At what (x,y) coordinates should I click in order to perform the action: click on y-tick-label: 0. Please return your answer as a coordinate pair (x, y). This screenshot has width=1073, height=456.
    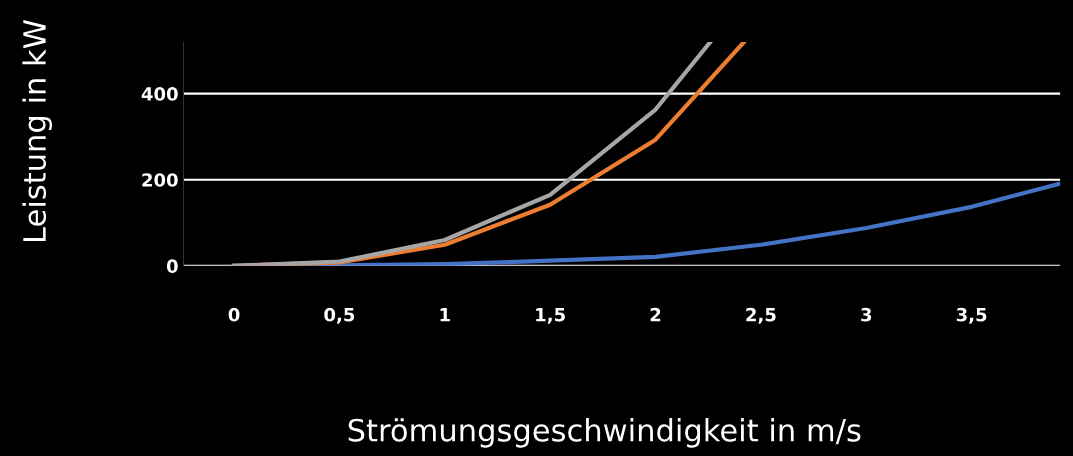
    Looking at the image, I should click on (172, 266).